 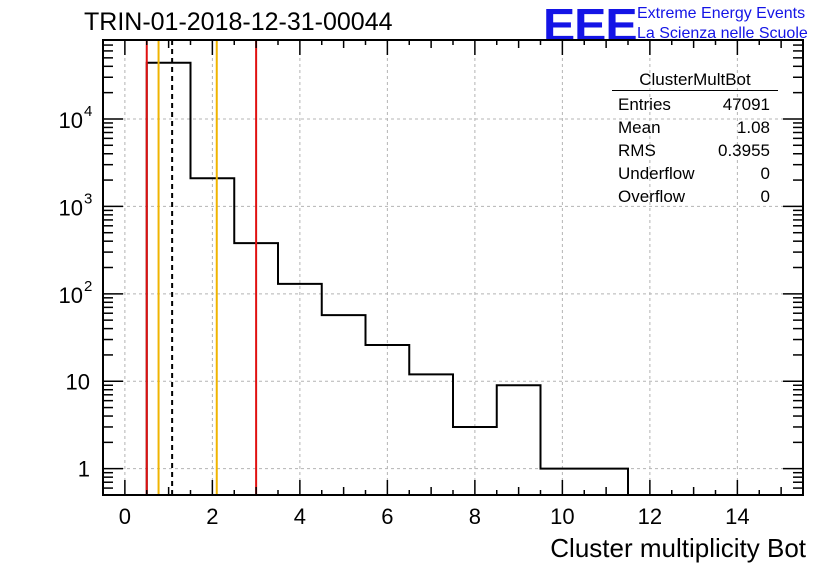 What do you see at coordinates (678, 548) in the screenshot?
I see `x-axis-label: Cluster multiplicity Bot` at bounding box center [678, 548].